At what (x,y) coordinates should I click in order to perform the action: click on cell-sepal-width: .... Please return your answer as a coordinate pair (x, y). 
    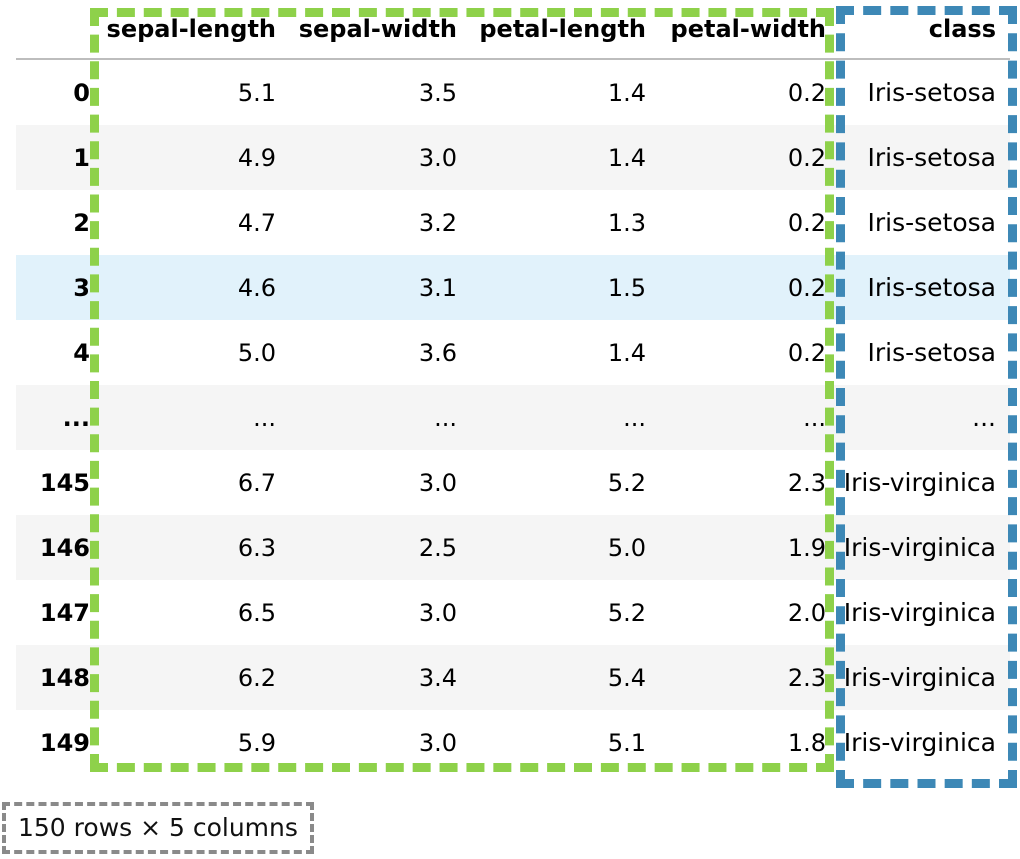
    Looking at the image, I should click on (380, 417).